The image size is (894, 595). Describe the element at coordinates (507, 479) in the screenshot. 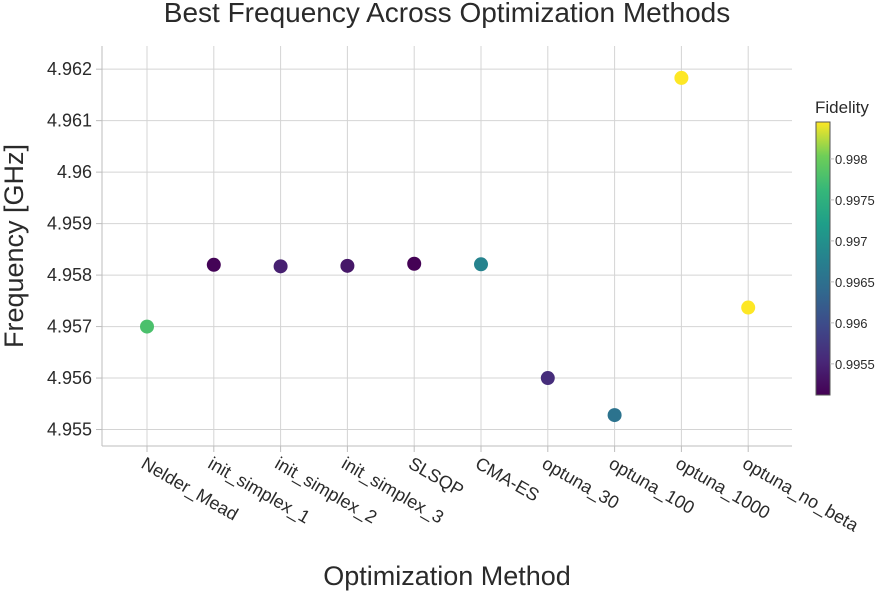

I see `x-tick-label: CMA-ES` at that location.